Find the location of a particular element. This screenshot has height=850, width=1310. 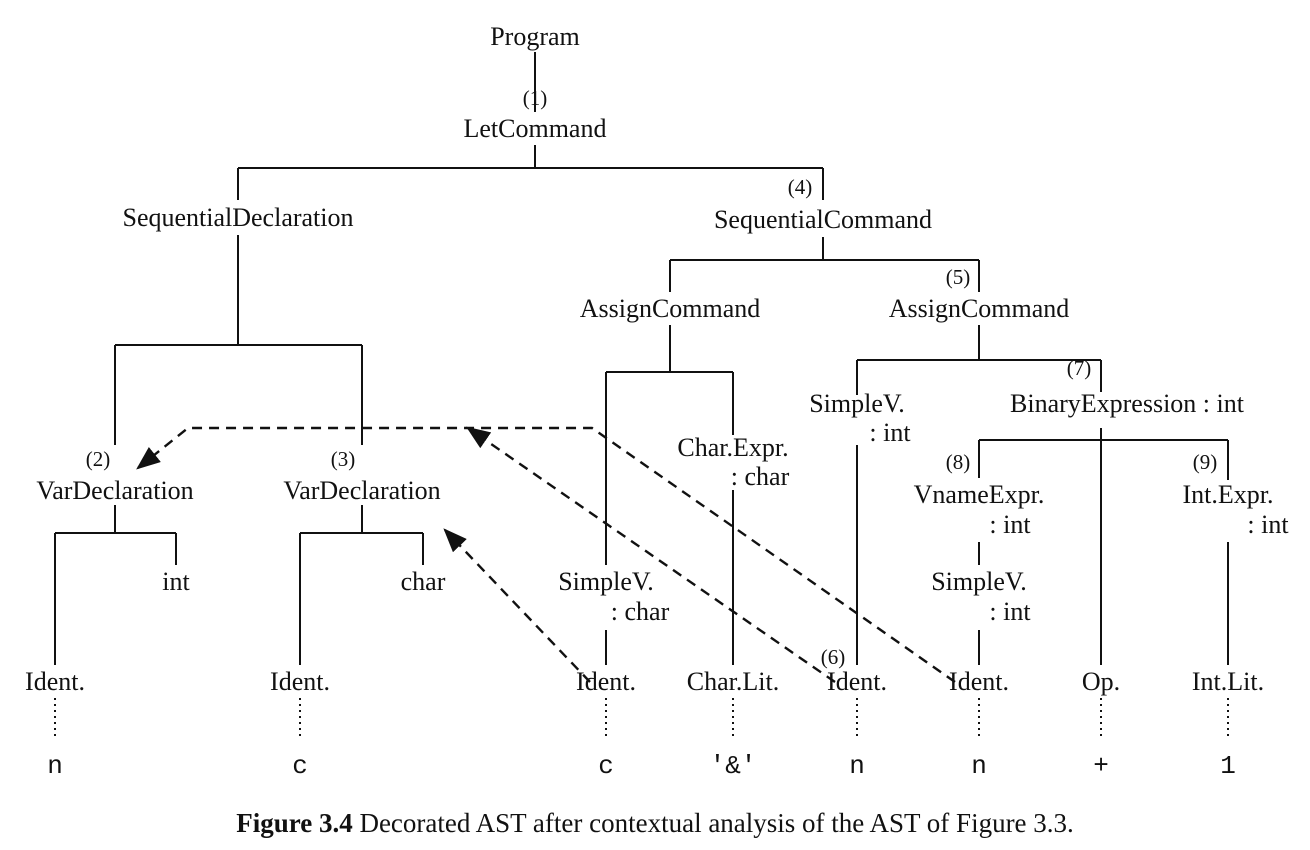

binding-arrow-to-vardecl-2-b is located at coordinates (651, 554).